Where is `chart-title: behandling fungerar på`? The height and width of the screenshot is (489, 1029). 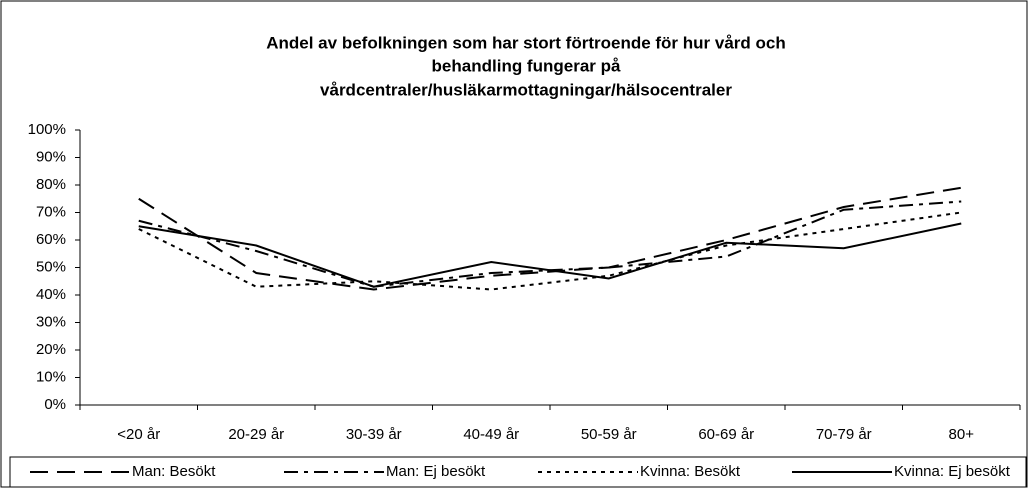 chart-title: behandling fungerar på is located at coordinates (526, 65).